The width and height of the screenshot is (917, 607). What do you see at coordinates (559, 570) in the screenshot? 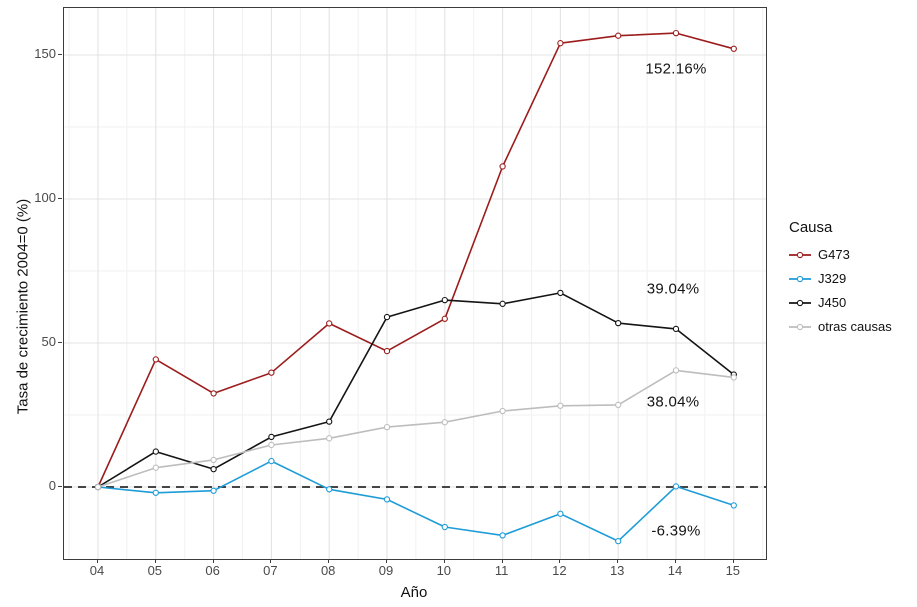
I see `x-tick-label: 12` at bounding box center [559, 570].